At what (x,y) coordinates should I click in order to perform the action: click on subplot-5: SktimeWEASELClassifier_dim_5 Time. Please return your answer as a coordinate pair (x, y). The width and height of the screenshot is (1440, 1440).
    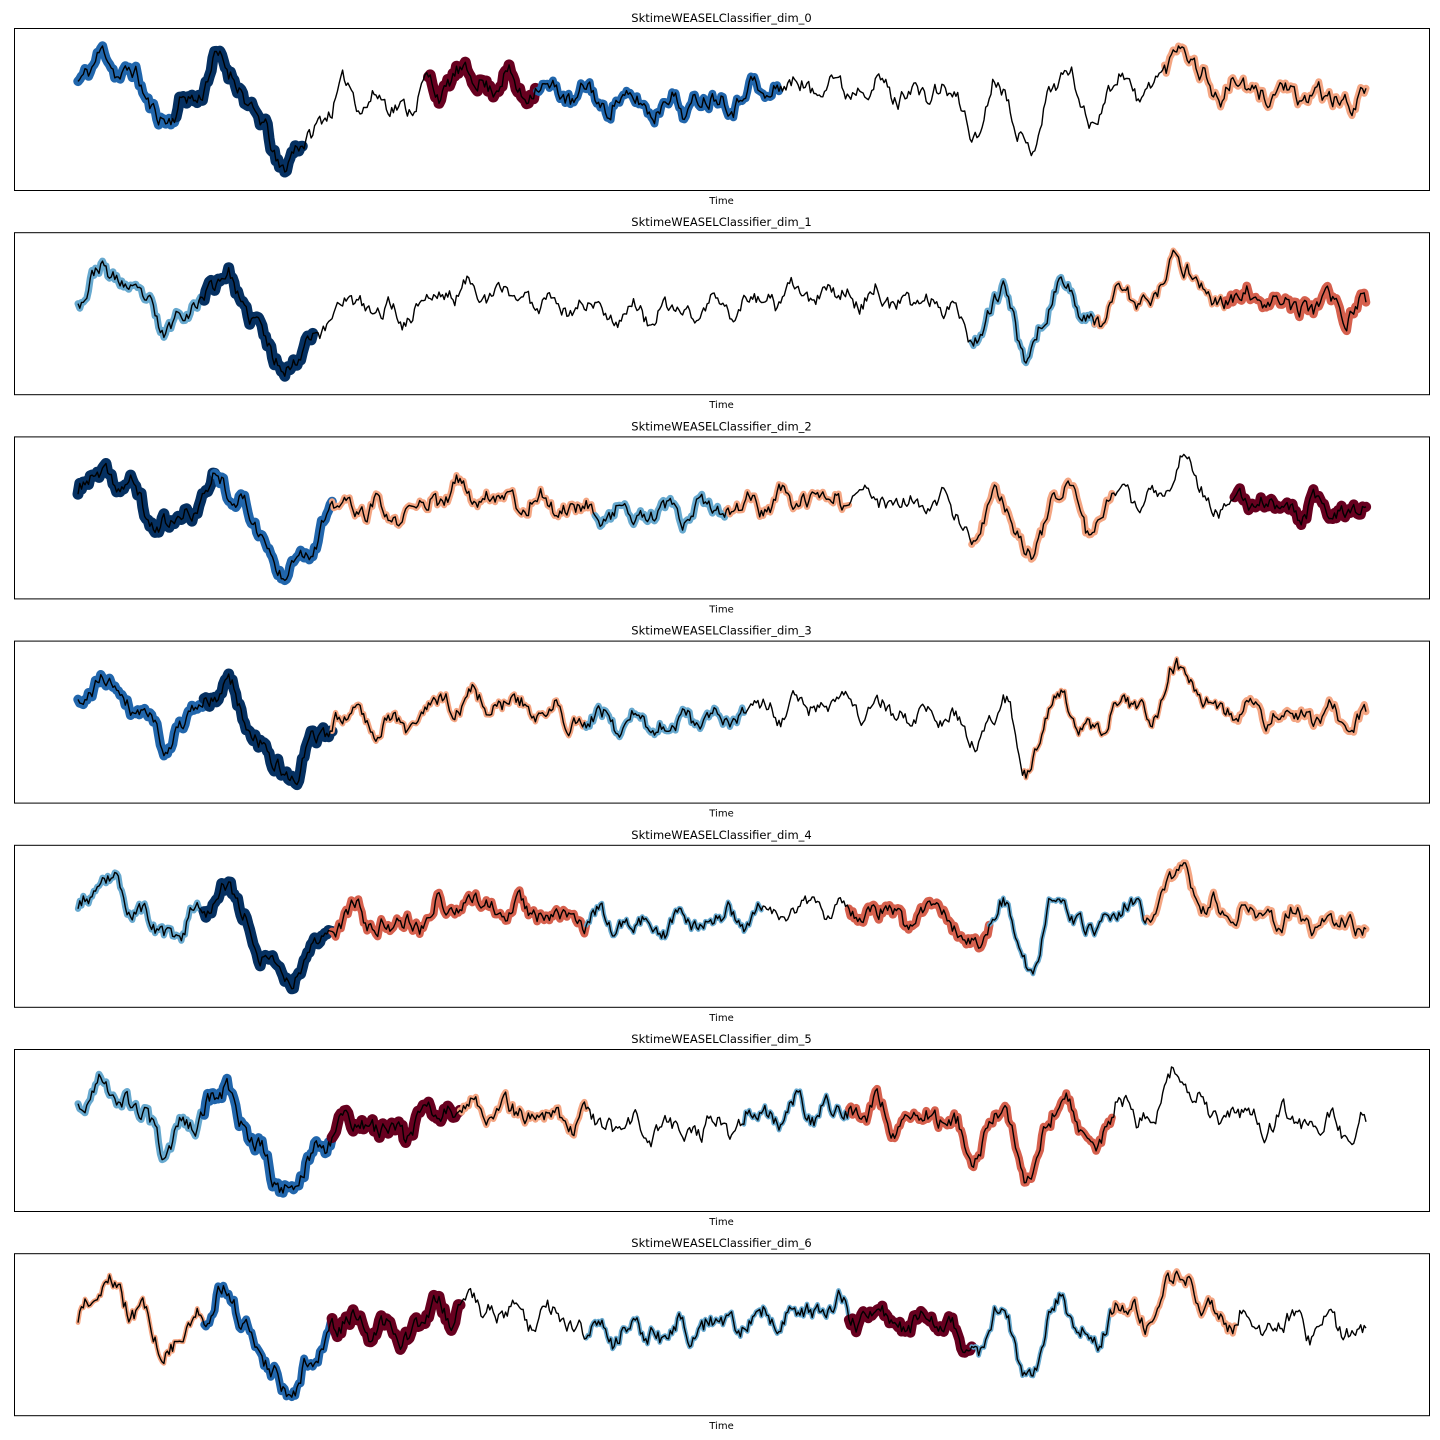
    Looking at the image, I should click on (722, 1130).